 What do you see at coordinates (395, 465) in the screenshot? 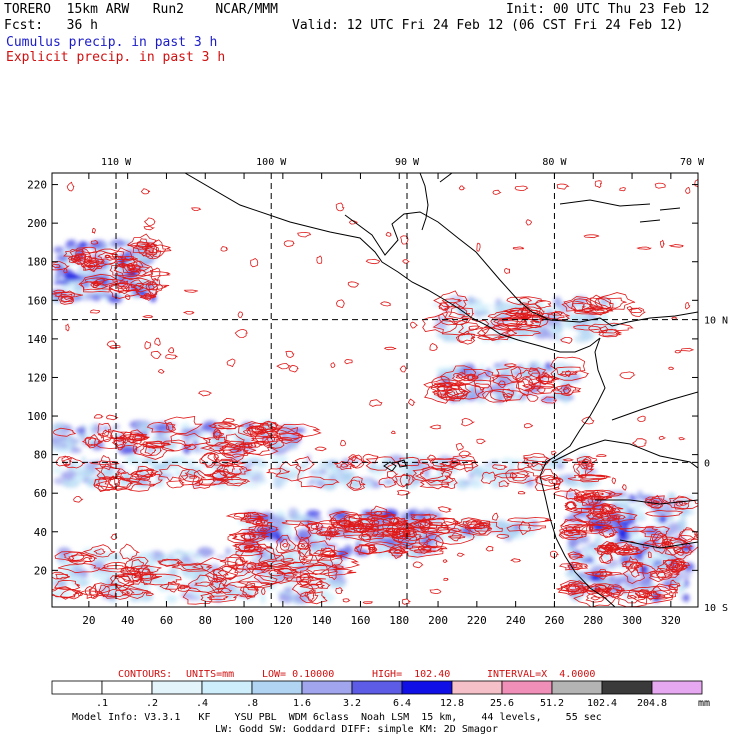
I see `galapagos-islands` at bounding box center [395, 465].